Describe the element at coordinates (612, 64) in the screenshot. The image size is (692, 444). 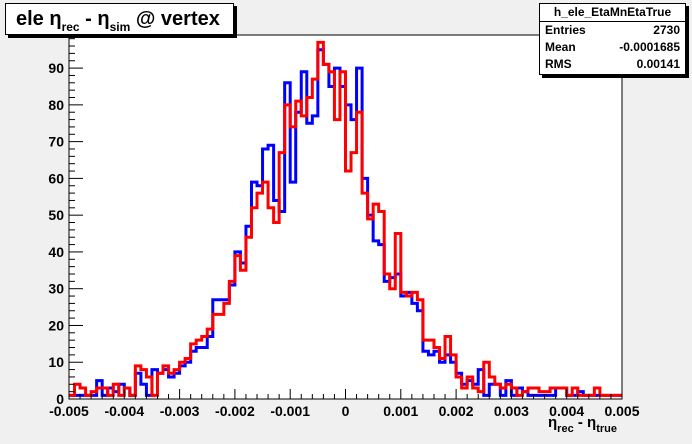
I see `stats-row-rms: RMS 0.00141` at that location.